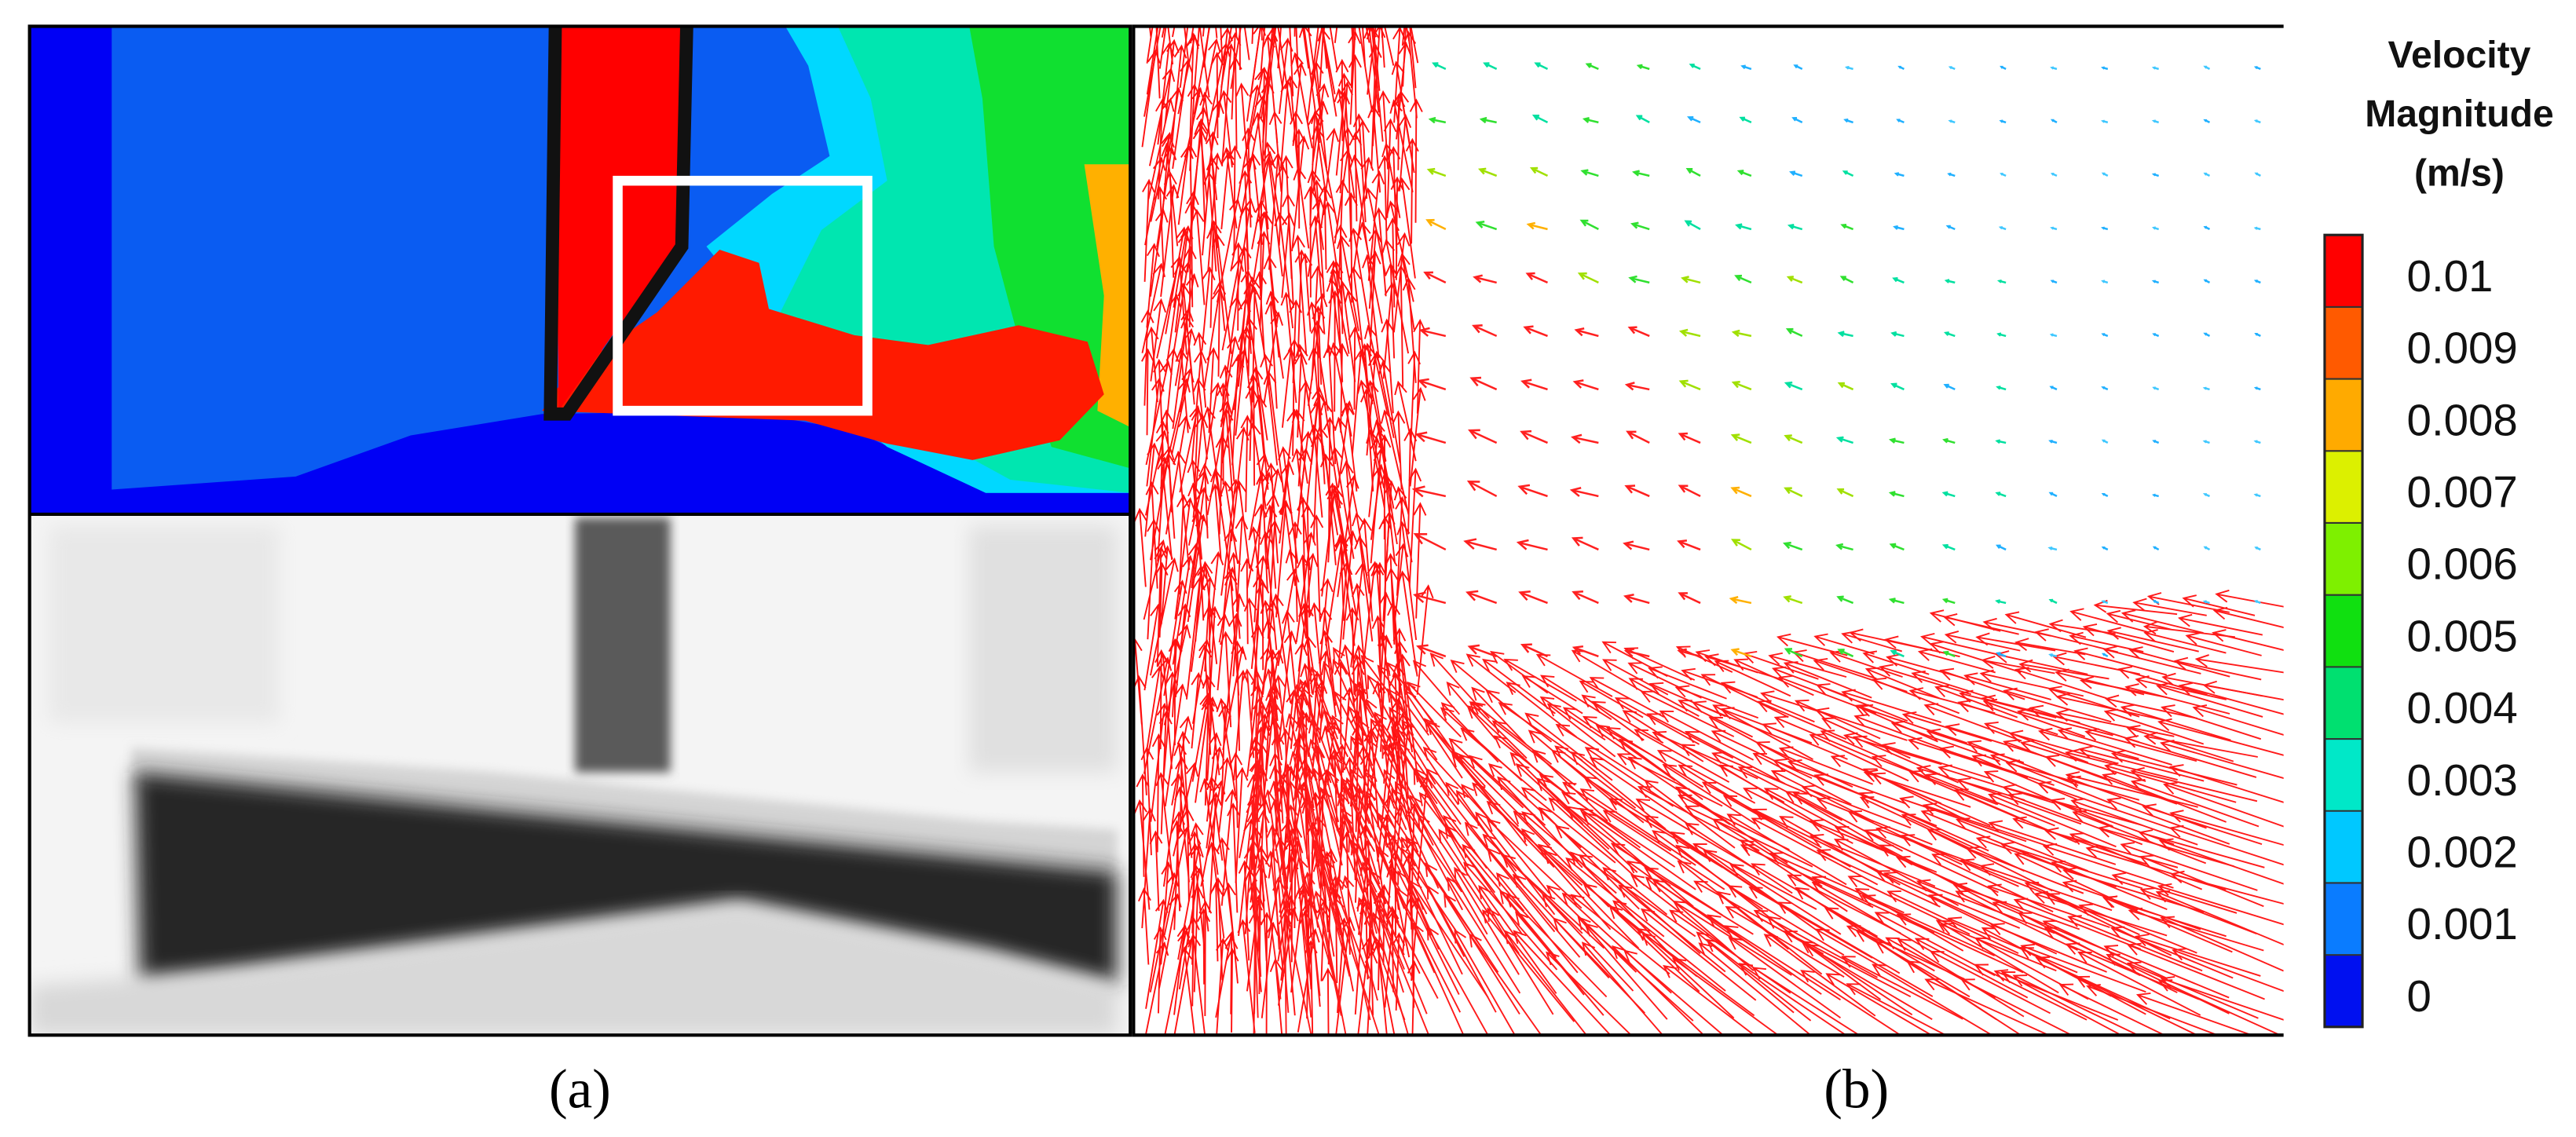 This screenshot has width=2576, height=1137. Describe the element at coordinates (2450, 276) in the screenshot. I see `colorbar-tick-label: 0.01` at that location.